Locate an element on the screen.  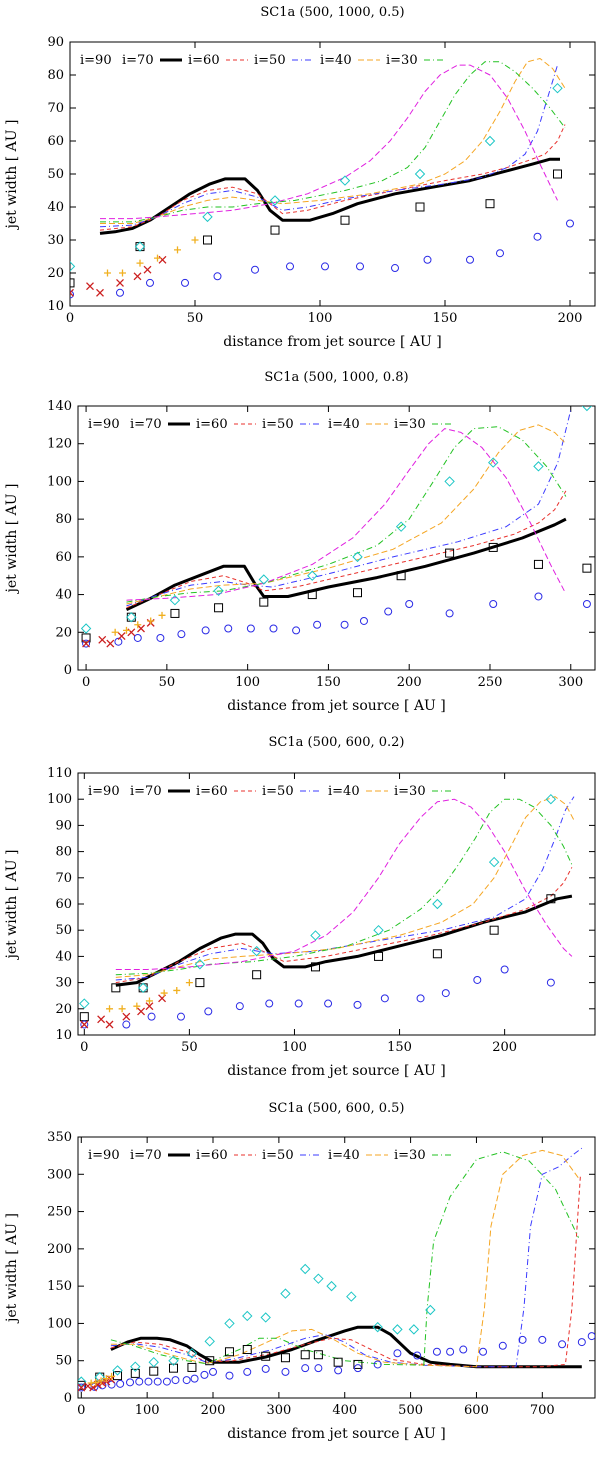
legend-label: i=30 is located at coordinates (410, 424).